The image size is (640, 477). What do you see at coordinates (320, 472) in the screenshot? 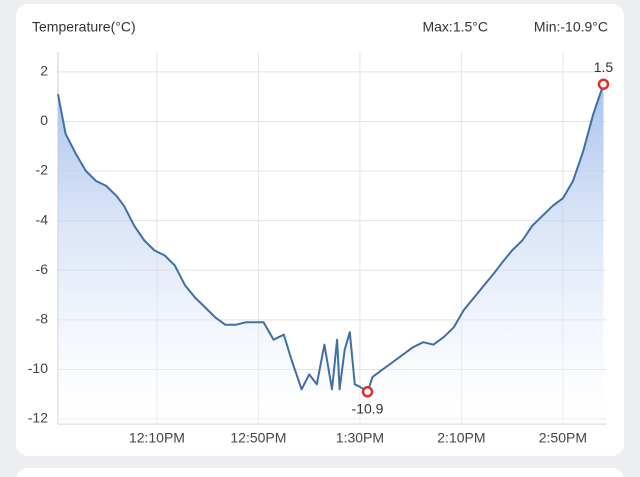
I see `next-card` at bounding box center [320, 472].